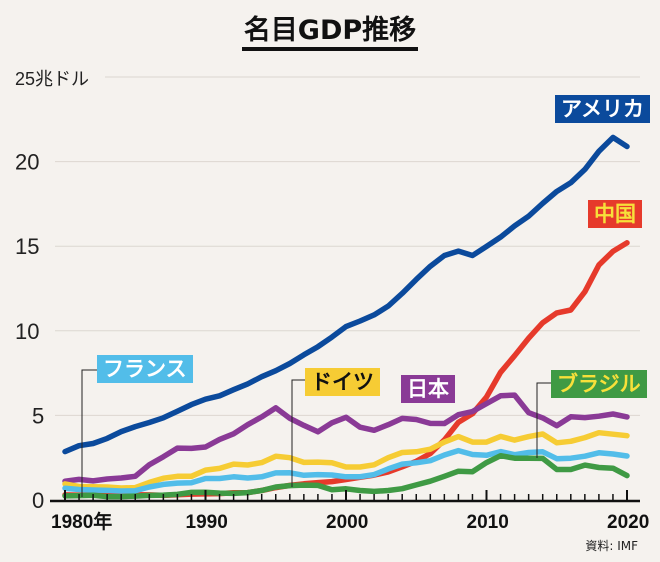 The image size is (660, 562). I want to click on source-note: 資料: IMF, so click(611, 546).